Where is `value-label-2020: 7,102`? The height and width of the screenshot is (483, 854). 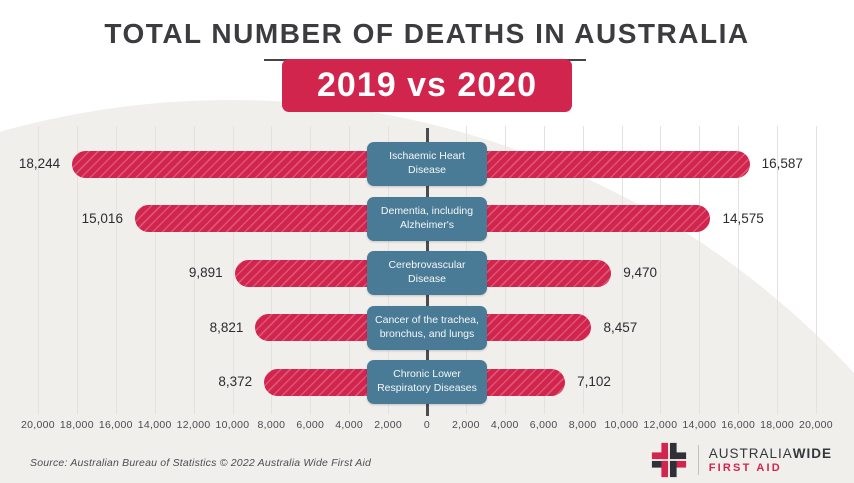 value-label-2020: 7,102 is located at coordinates (594, 381).